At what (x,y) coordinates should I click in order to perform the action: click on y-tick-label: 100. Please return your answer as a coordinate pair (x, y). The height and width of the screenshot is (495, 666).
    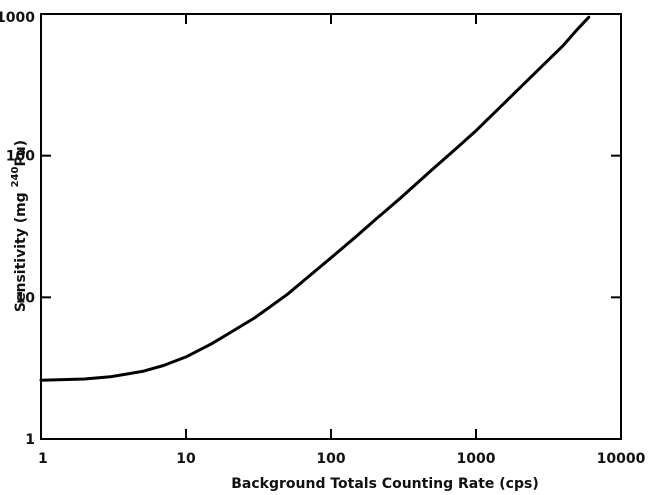
    Looking at the image, I should click on (20, 157).